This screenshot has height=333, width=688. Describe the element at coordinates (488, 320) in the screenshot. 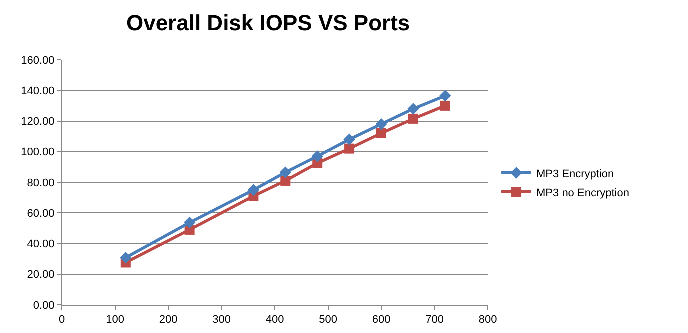

I see `x-tick-label: 800` at that location.